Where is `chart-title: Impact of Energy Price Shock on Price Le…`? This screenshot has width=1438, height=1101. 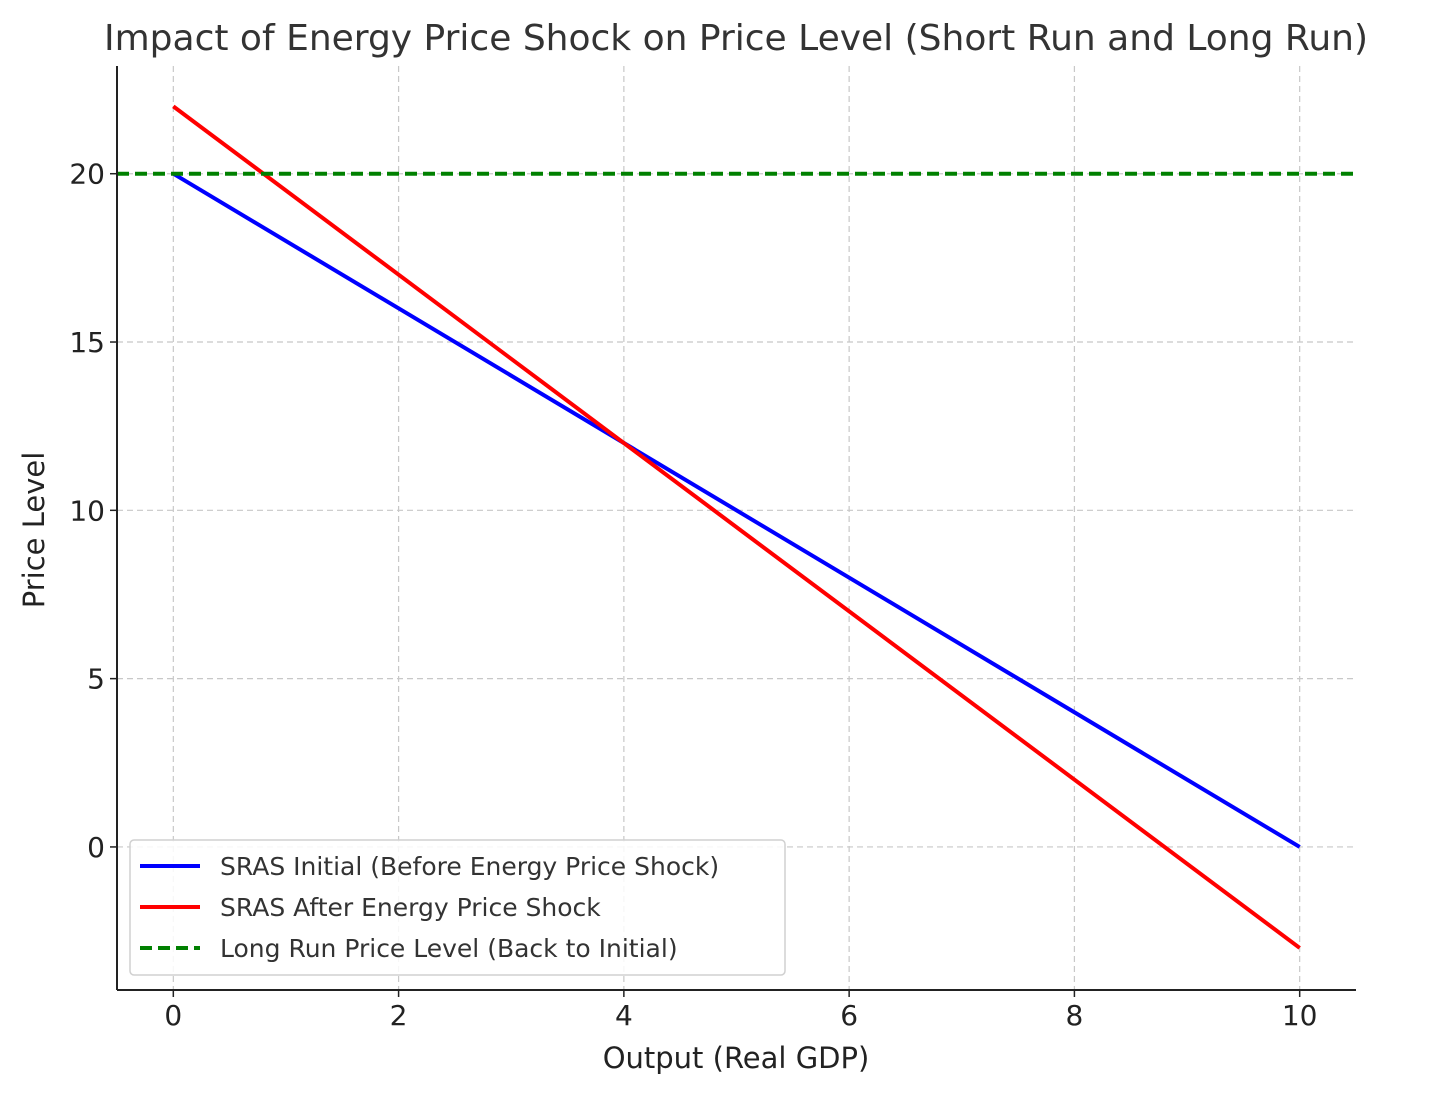
chart-title: Impact of Energy Price Shock on Price Le… is located at coordinates (736, 38).